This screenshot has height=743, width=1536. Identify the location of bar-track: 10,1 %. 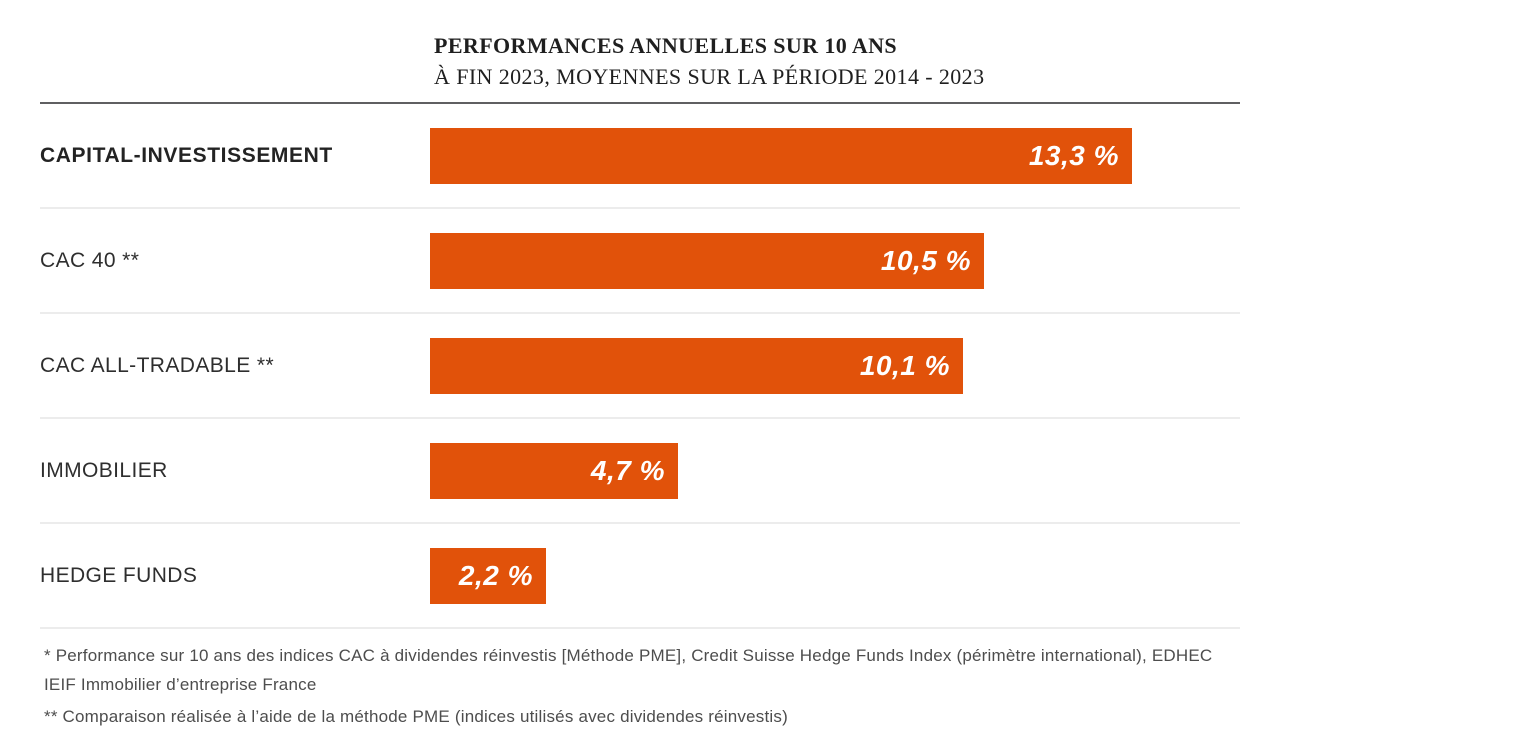
(835, 365).